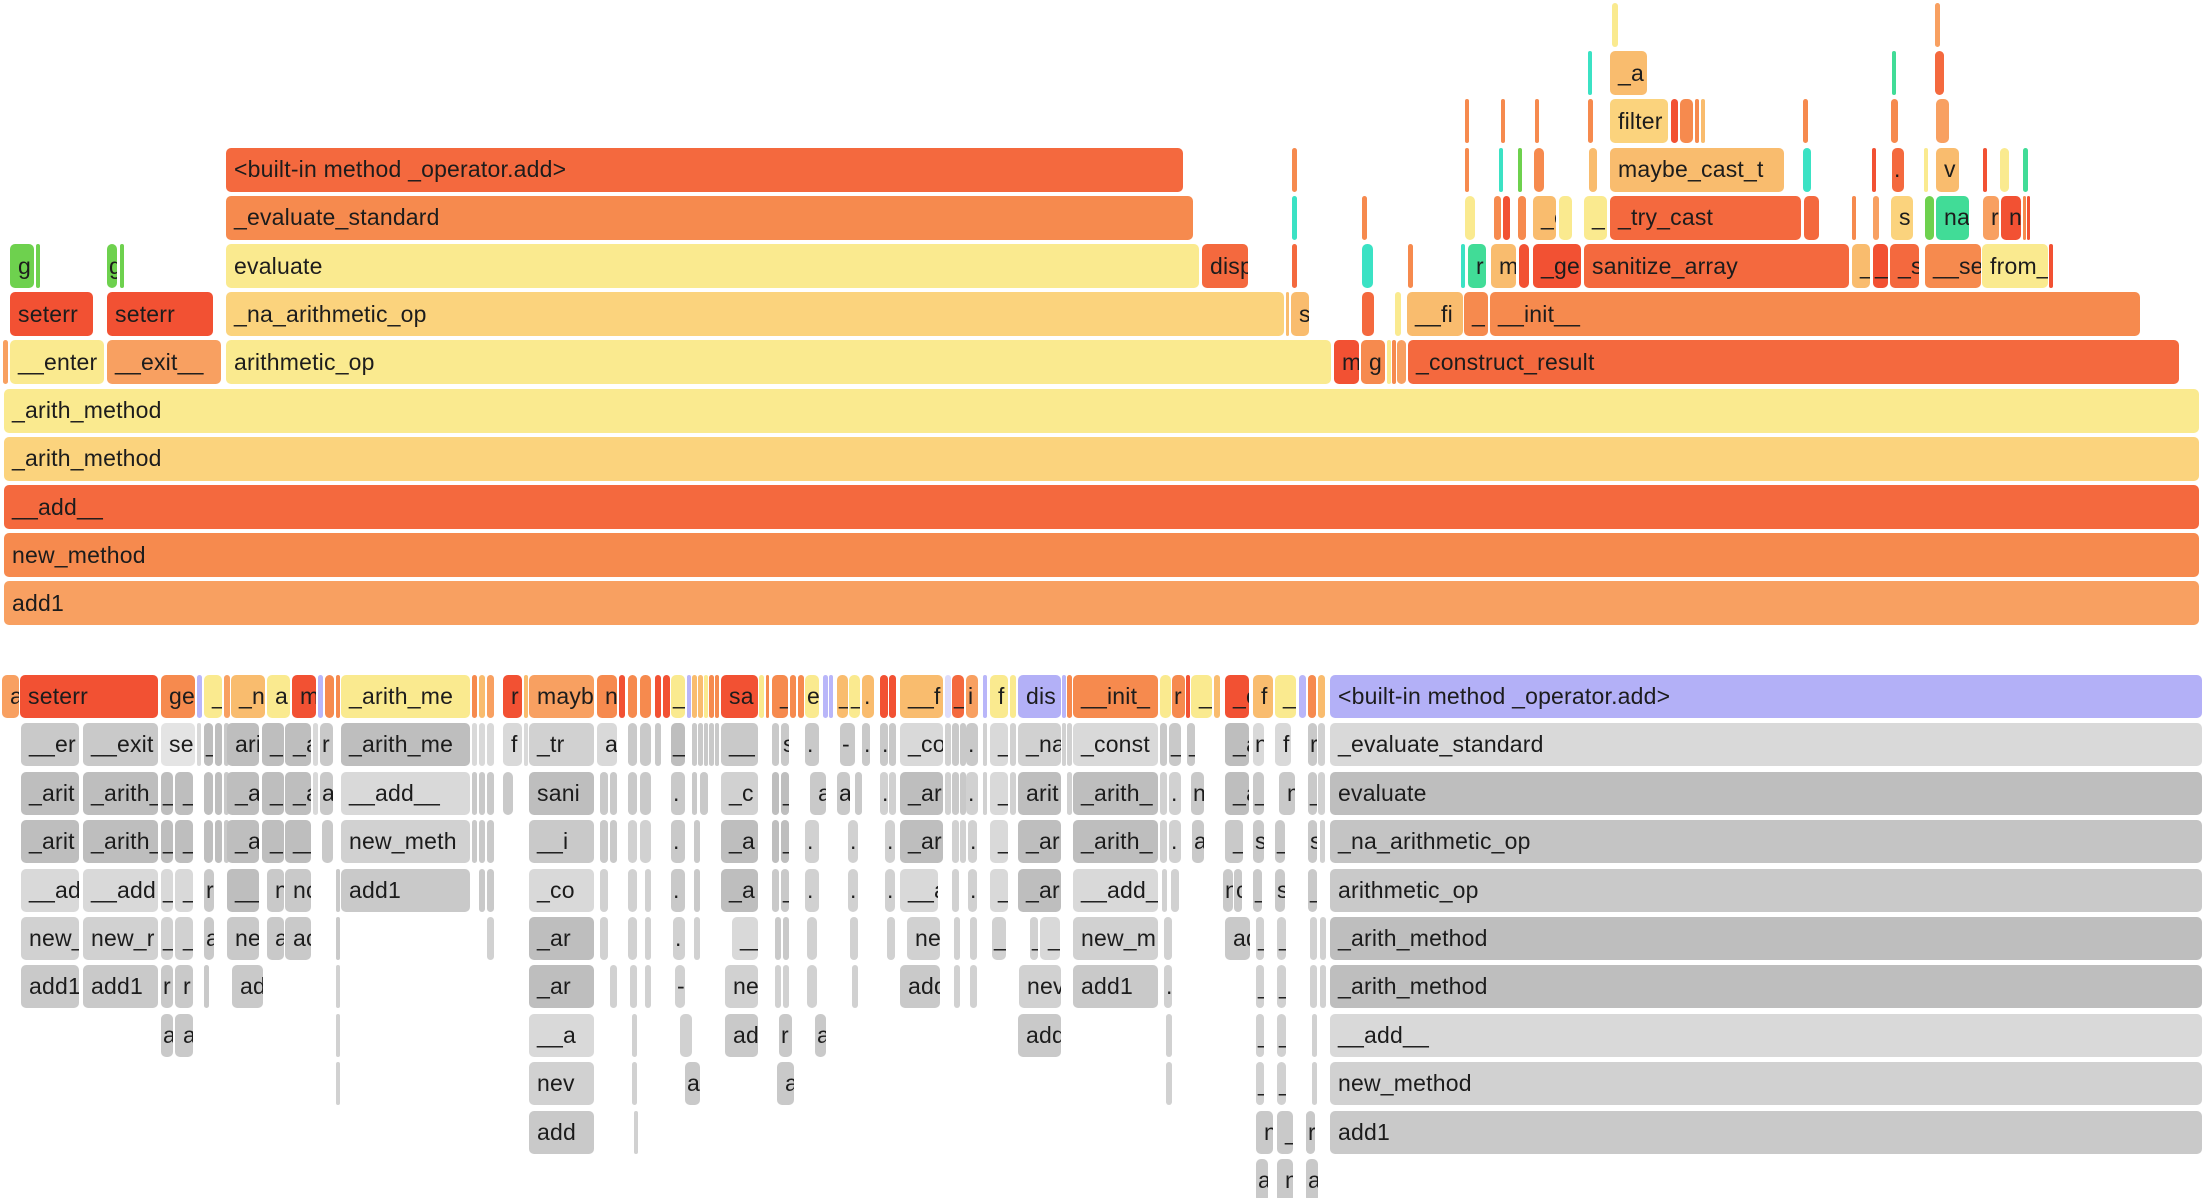 The height and width of the screenshot is (1198, 2206). Describe the element at coordinates (1115, 745) in the screenshot. I see `flame-frame: _const` at that location.